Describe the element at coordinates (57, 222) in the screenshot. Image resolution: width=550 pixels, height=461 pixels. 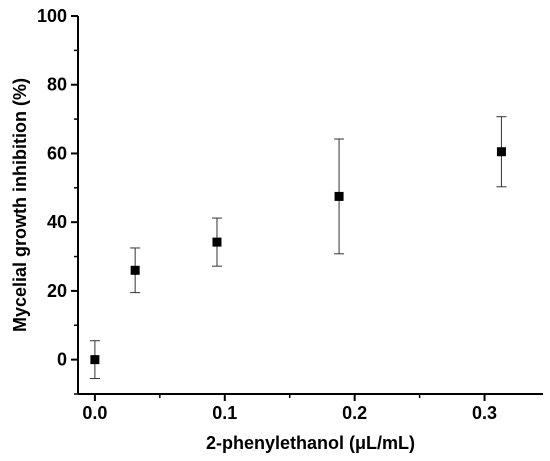
I see `y-tick-label: 40` at that location.